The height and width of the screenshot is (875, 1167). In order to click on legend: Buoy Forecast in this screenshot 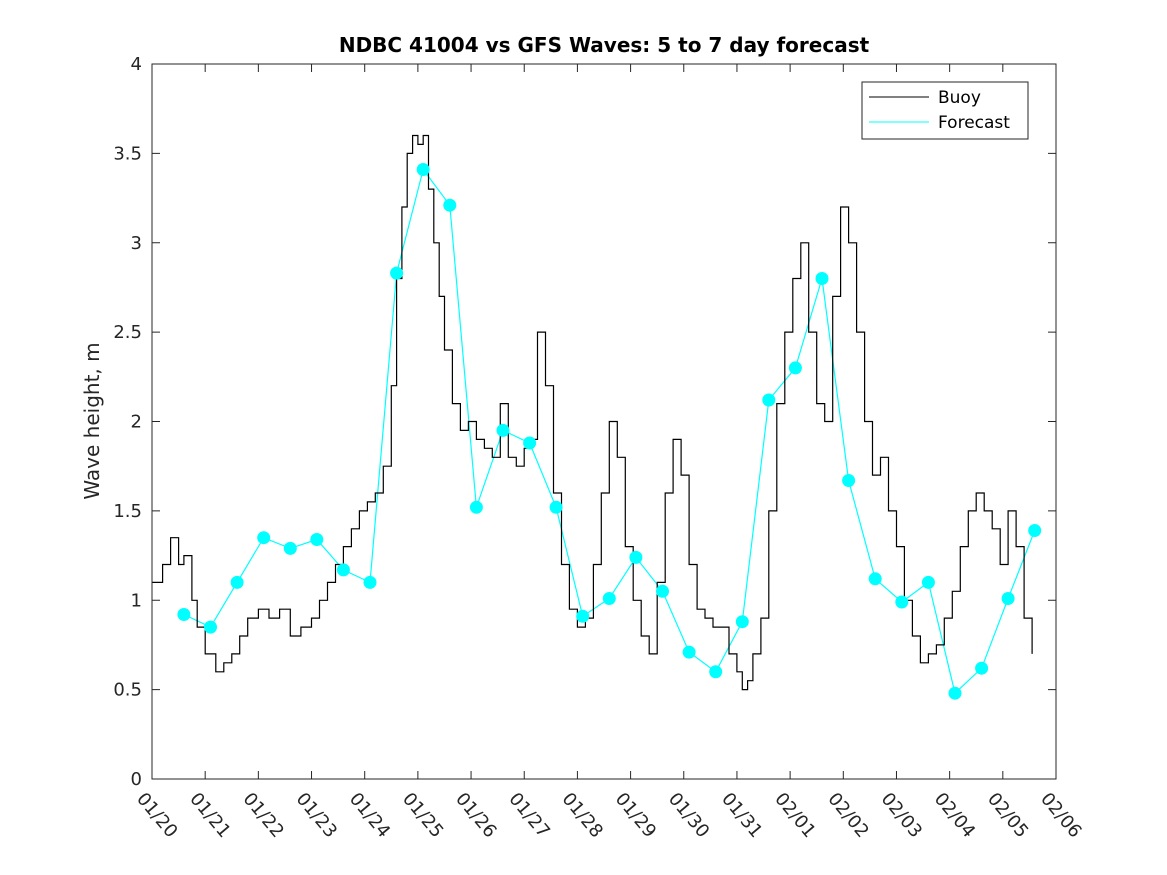, I will do `click(945, 110)`.